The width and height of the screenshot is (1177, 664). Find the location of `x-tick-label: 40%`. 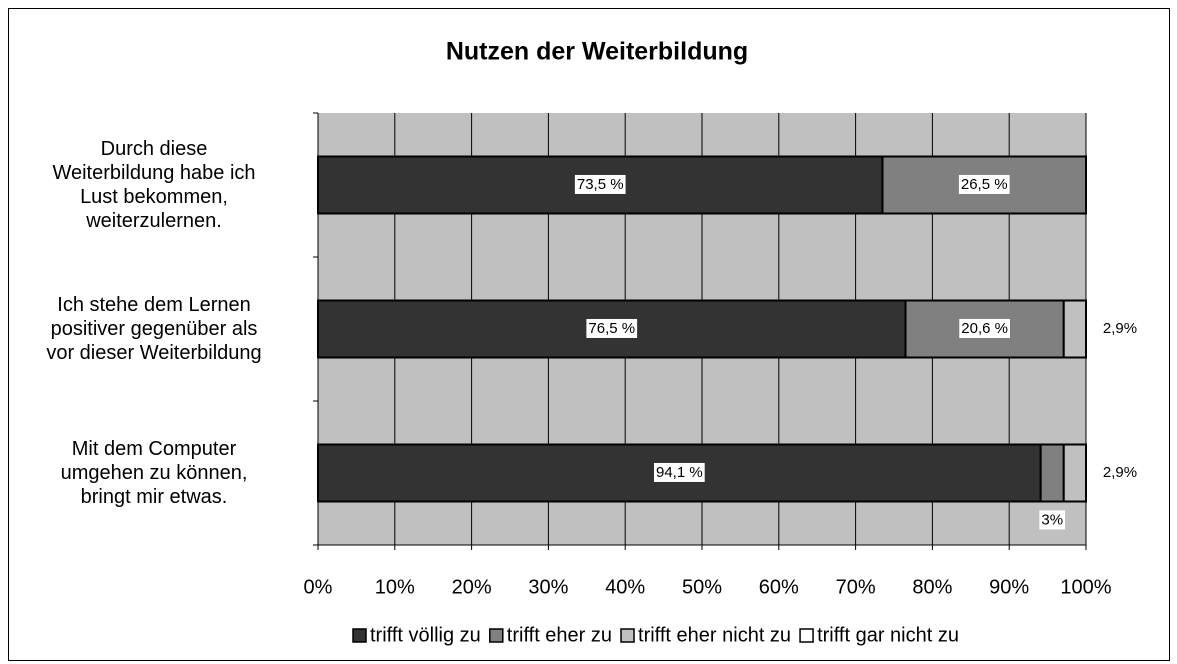

x-tick-label: 40% is located at coordinates (625, 587).